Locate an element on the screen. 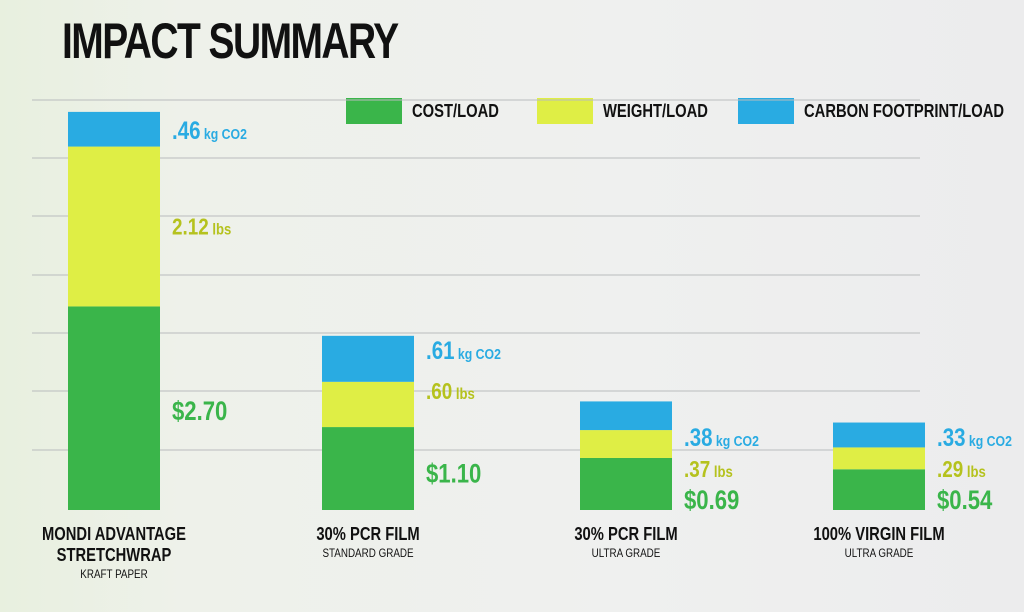 The height and width of the screenshot is (612, 1024). legend-swatch-cost is located at coordinates (374, 111).